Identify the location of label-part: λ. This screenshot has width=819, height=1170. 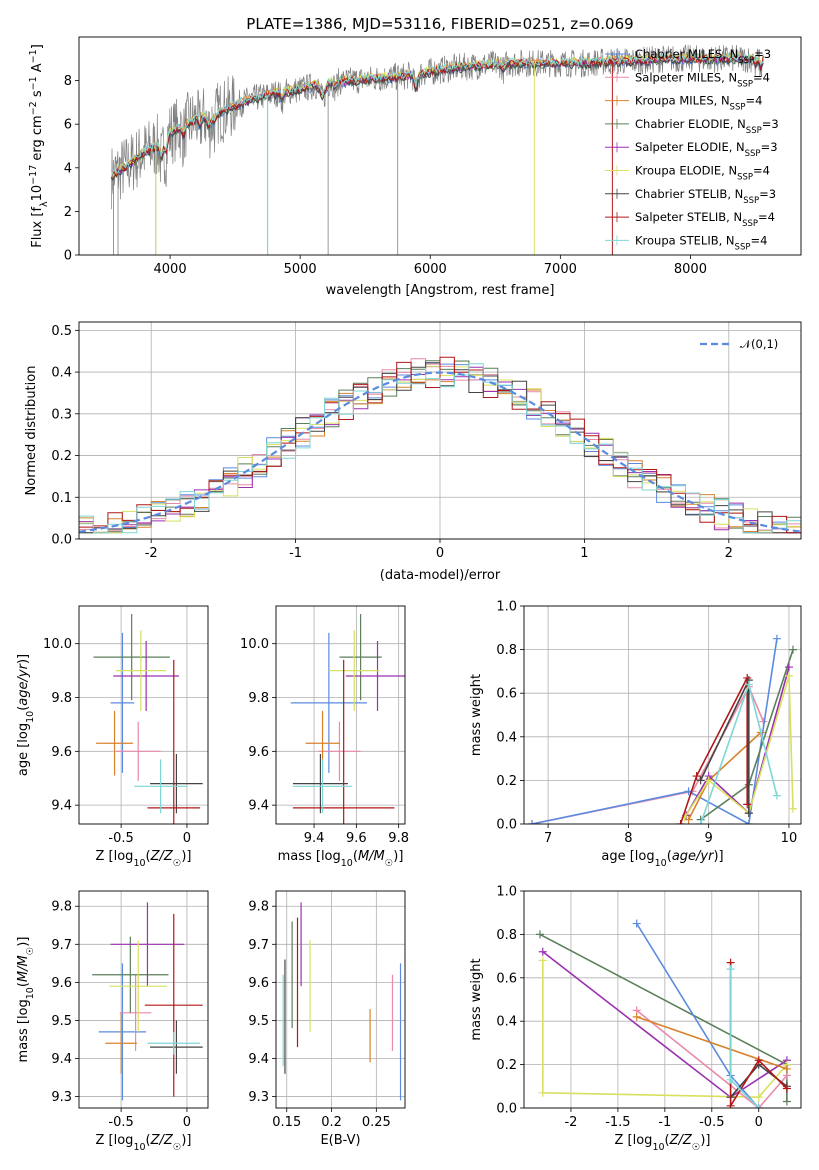
(44, 204).